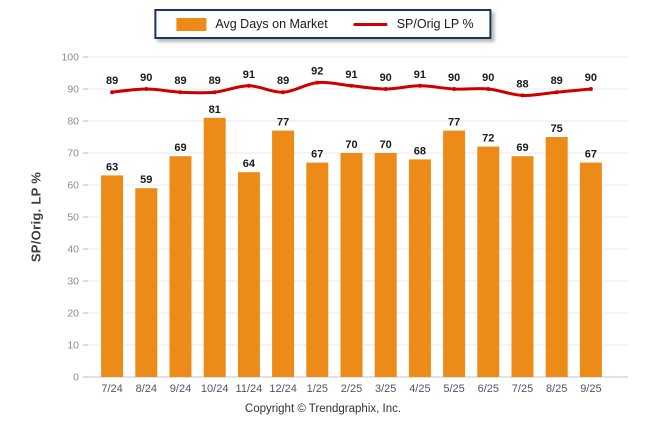 This screenshot has height=434, width=646. Describe the element at coordinates (249, 164) in the screenshot. I see `bar-value-label: 64` at that location.